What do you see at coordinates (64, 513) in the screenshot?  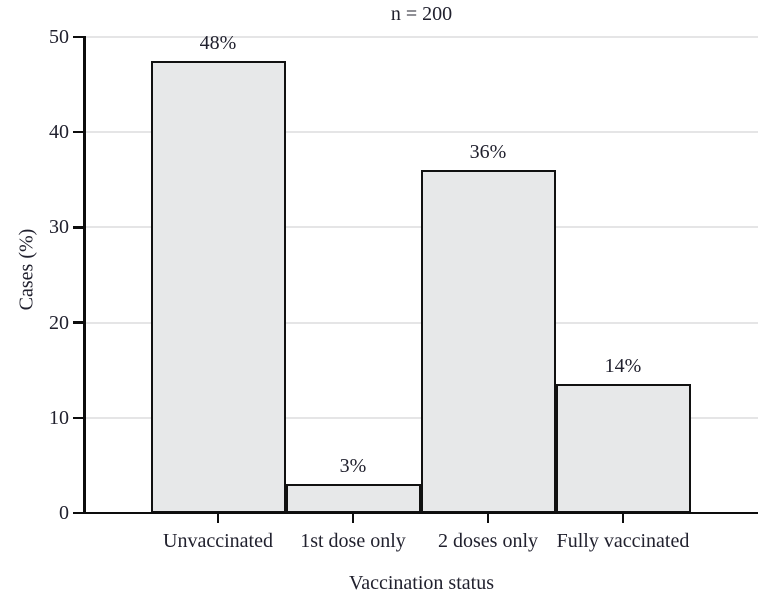 I see `y-tick-label: 0` at bounding box center [64, 513].